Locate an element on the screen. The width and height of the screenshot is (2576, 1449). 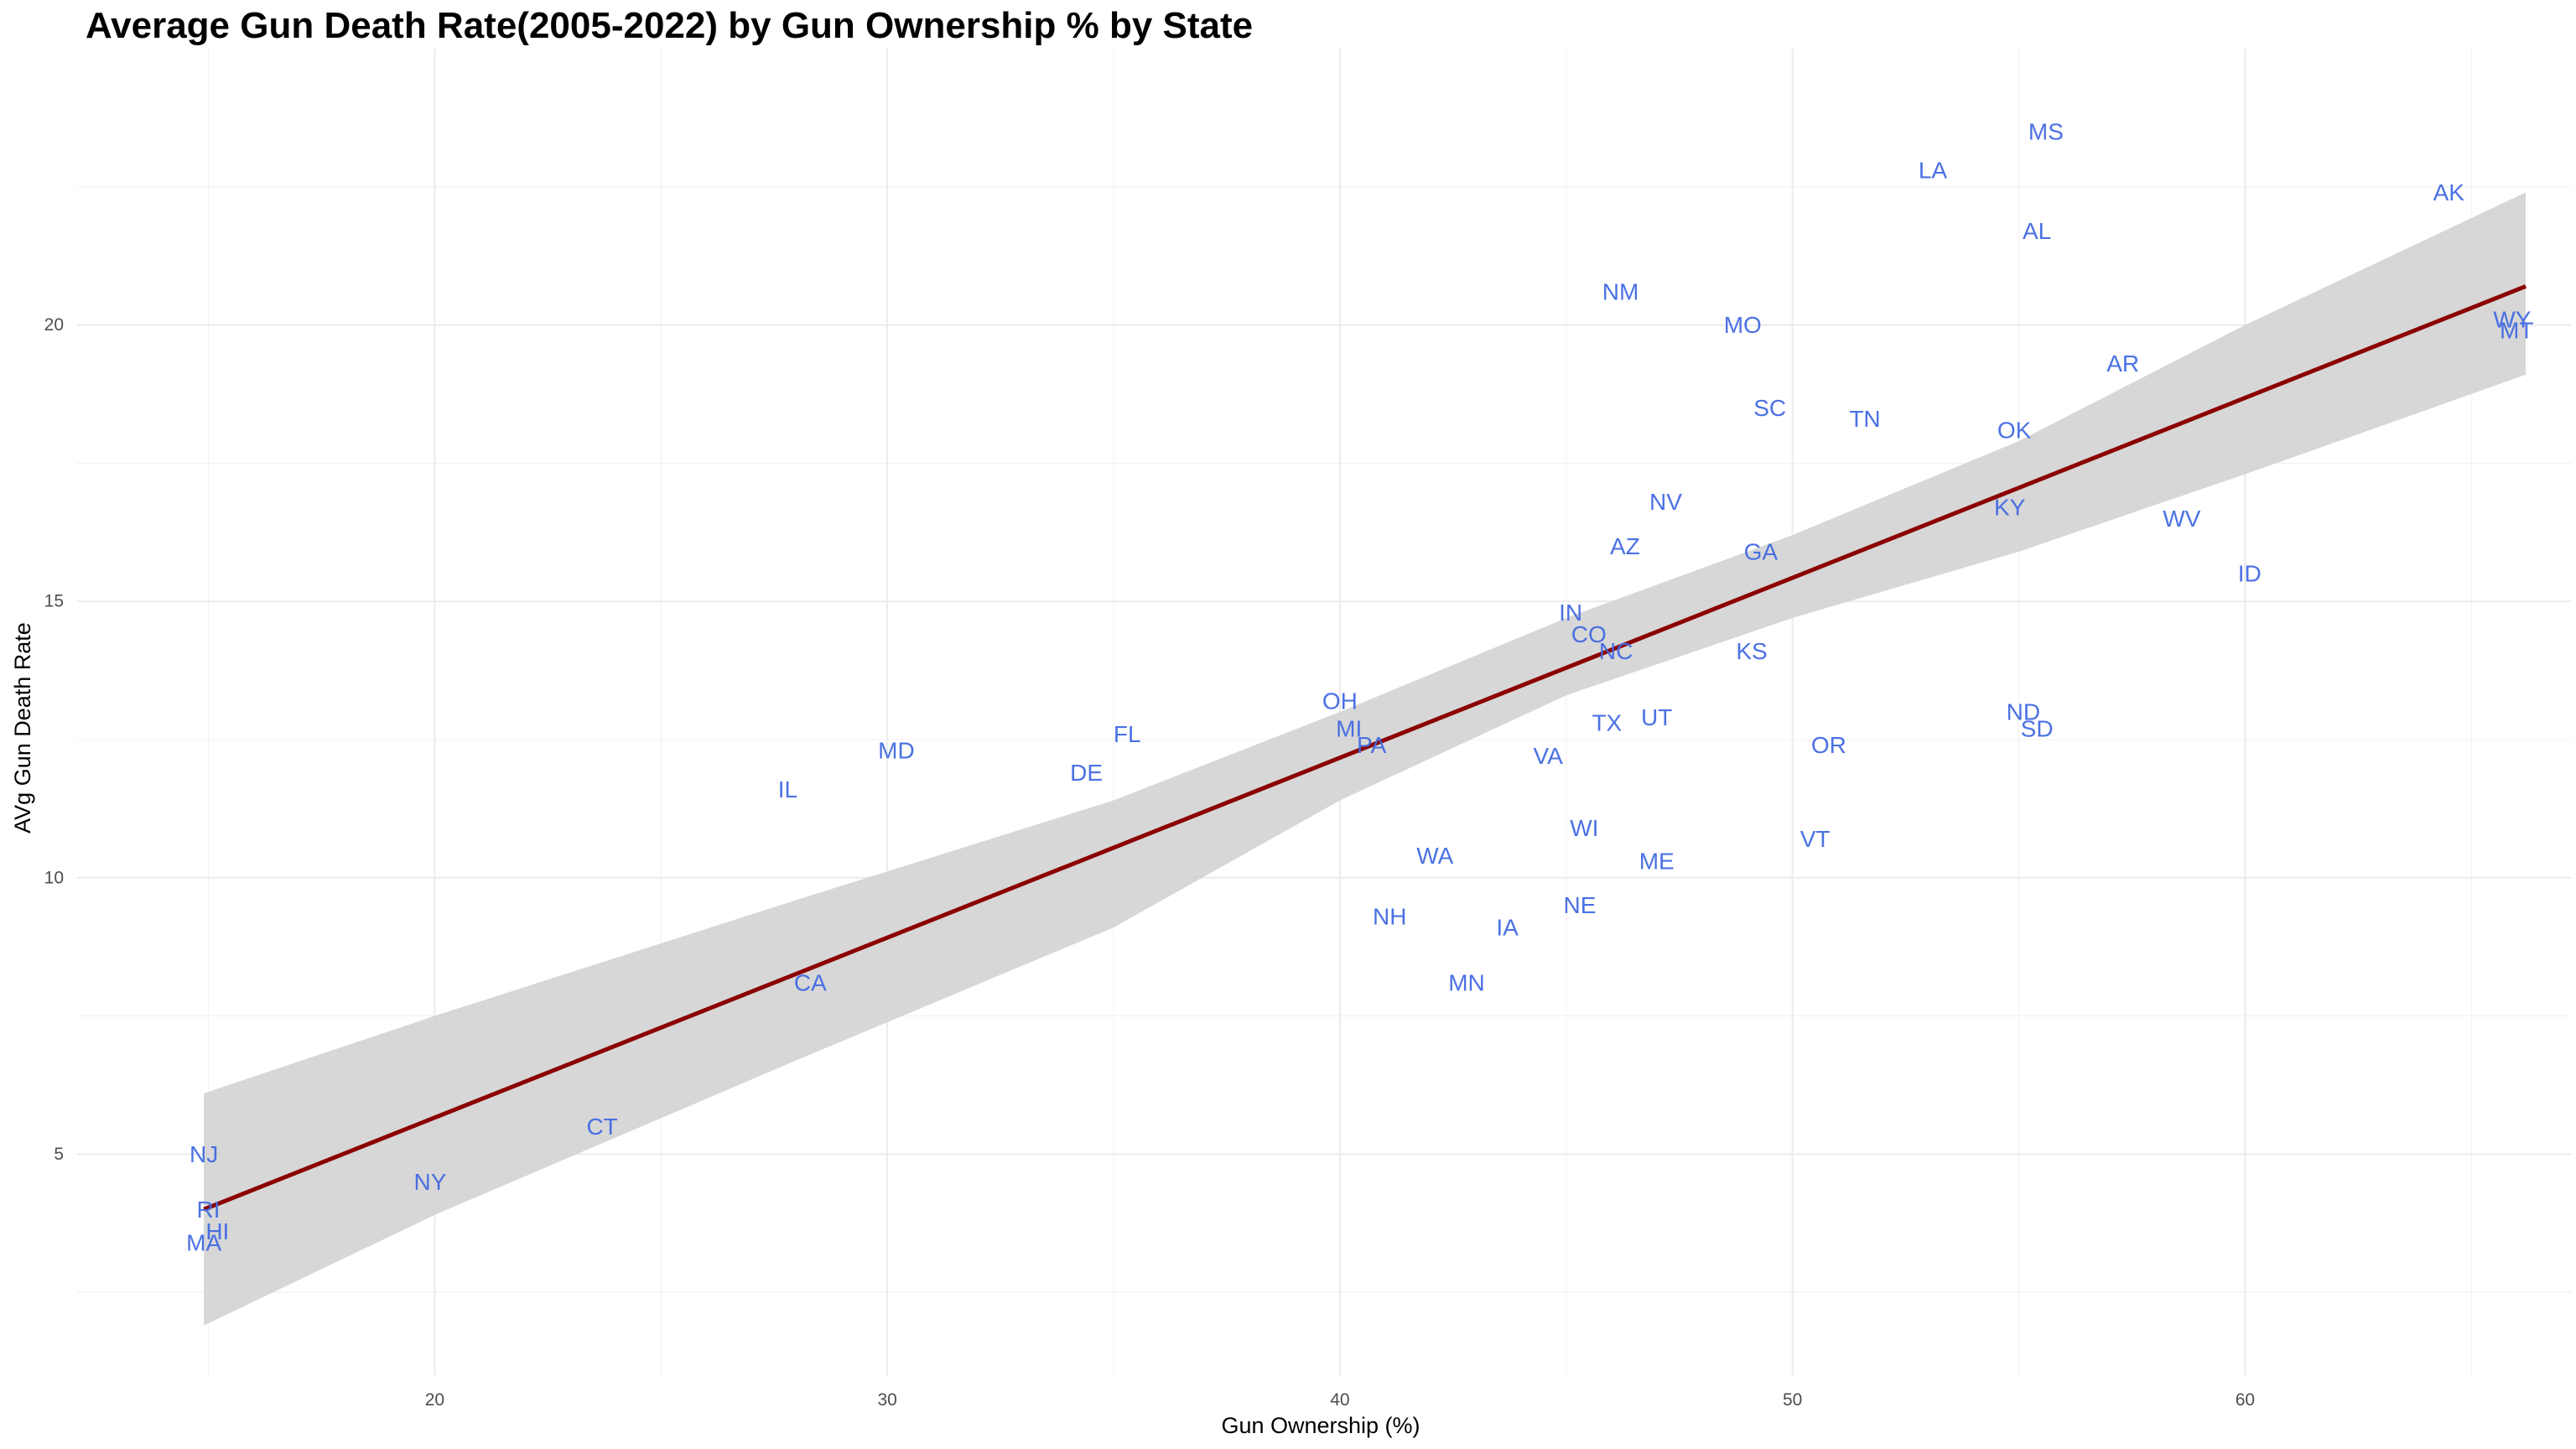
state-label-ia: IA is located at coordinates (1507, 928).